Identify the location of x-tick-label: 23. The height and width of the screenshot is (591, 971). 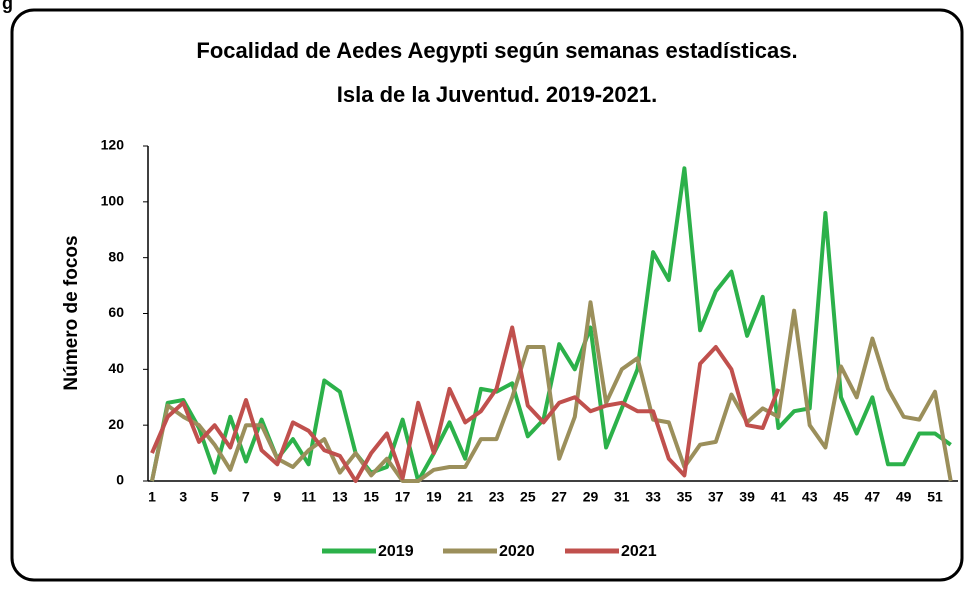
(497, 497).